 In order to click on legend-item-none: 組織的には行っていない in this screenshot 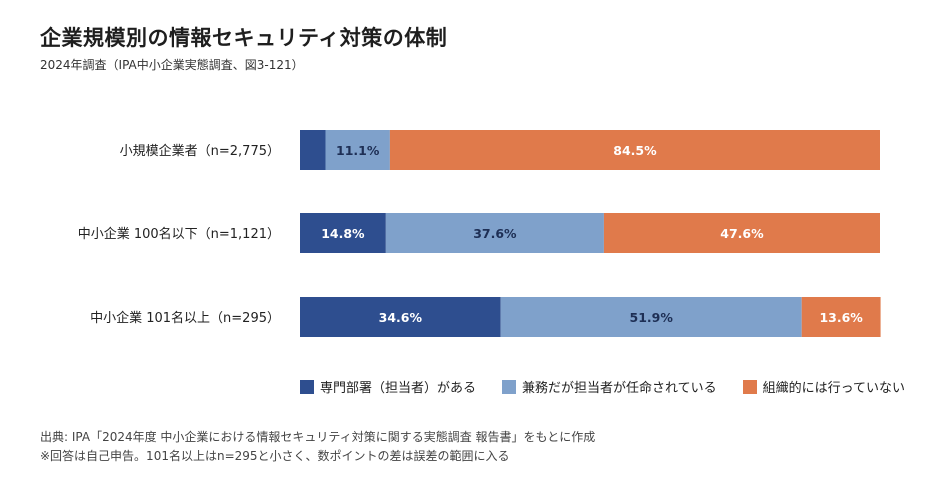, I will do `click(823, 386)`.